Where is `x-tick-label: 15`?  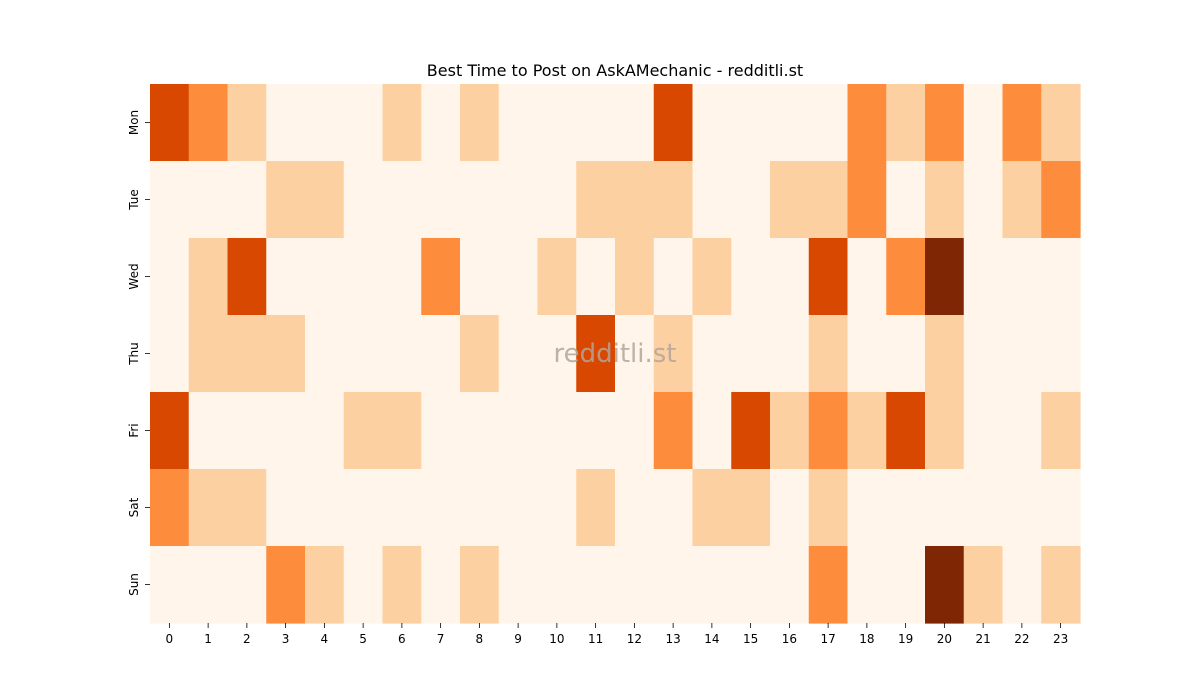
x-tick-label: 15 is located at coordinates (750, 639).